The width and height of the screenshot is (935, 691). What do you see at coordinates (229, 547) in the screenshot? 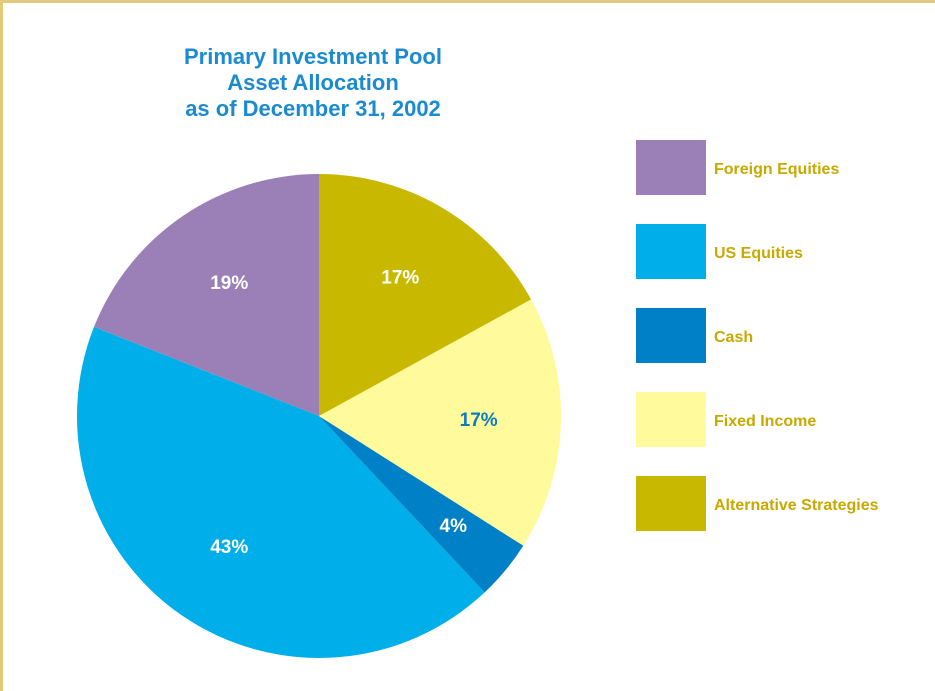
I see `value-label: 43%` at bounding box center [229, 547].